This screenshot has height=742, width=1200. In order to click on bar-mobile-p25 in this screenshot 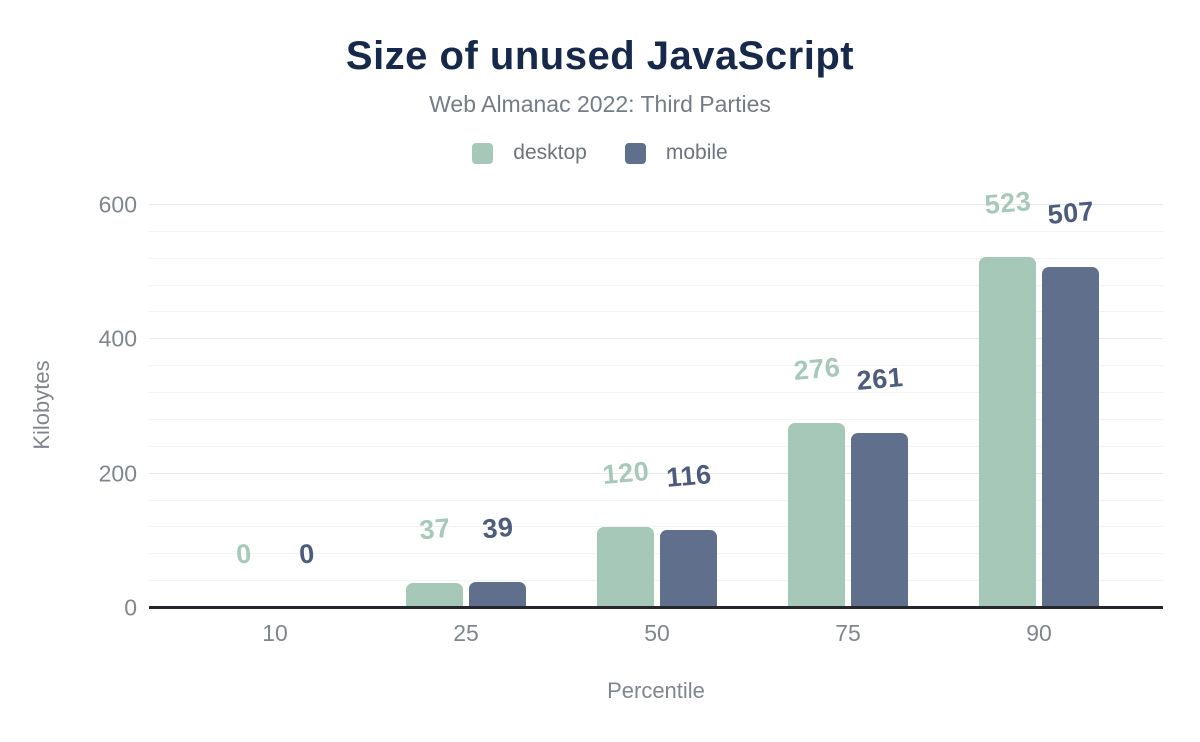, I will do `click(497, 594)`.